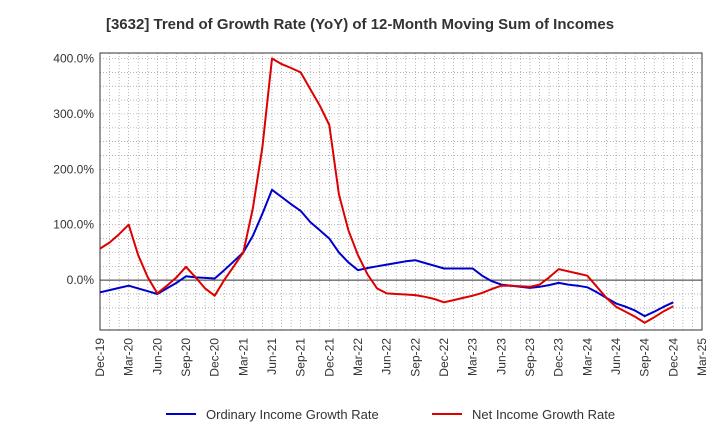 This screenshot has width=720, height=440. Describe the element at coordinates (473, 357) in the screenshot. I see `x-tick-label: Mar-23` at that location.